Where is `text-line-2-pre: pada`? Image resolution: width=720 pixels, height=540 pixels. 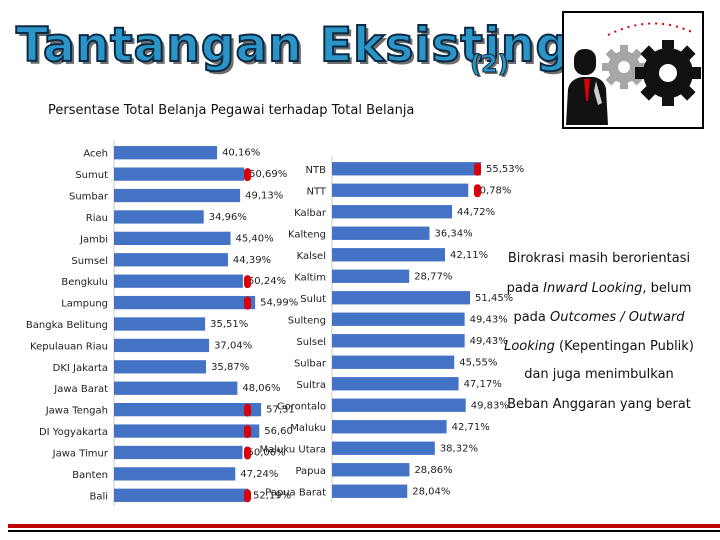
text-line-2-pre: pada is located at coordinates (525, 288).